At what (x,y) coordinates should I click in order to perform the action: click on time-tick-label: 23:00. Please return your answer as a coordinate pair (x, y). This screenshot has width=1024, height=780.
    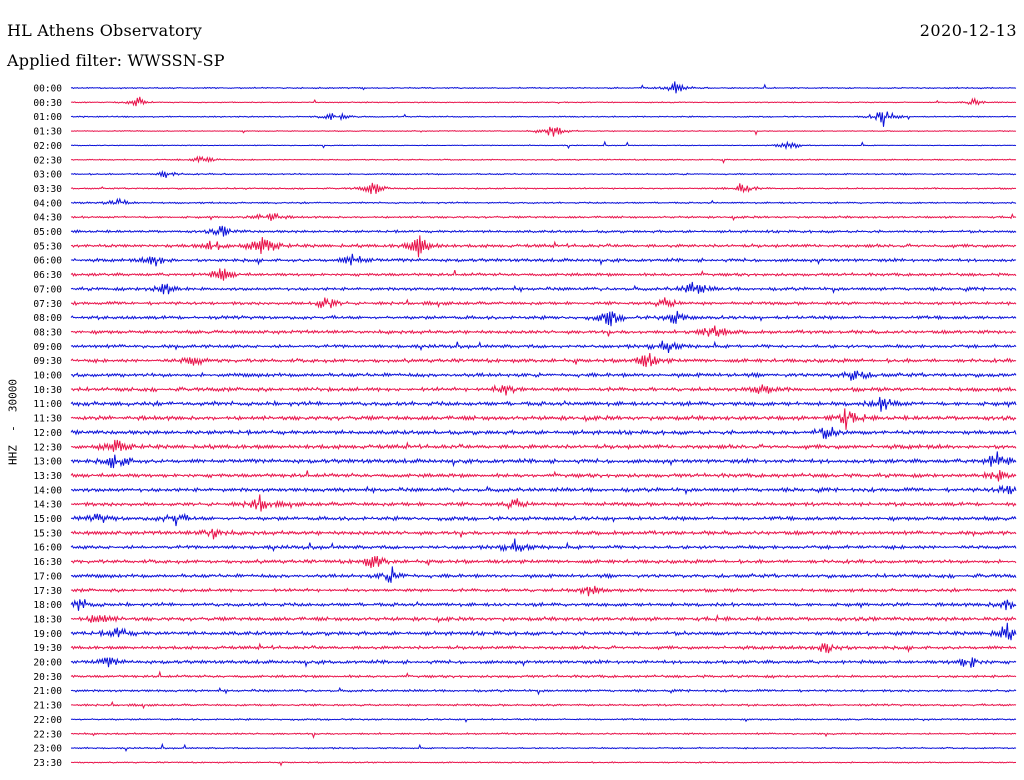
    Looking at the image, I should click on (47, 749).